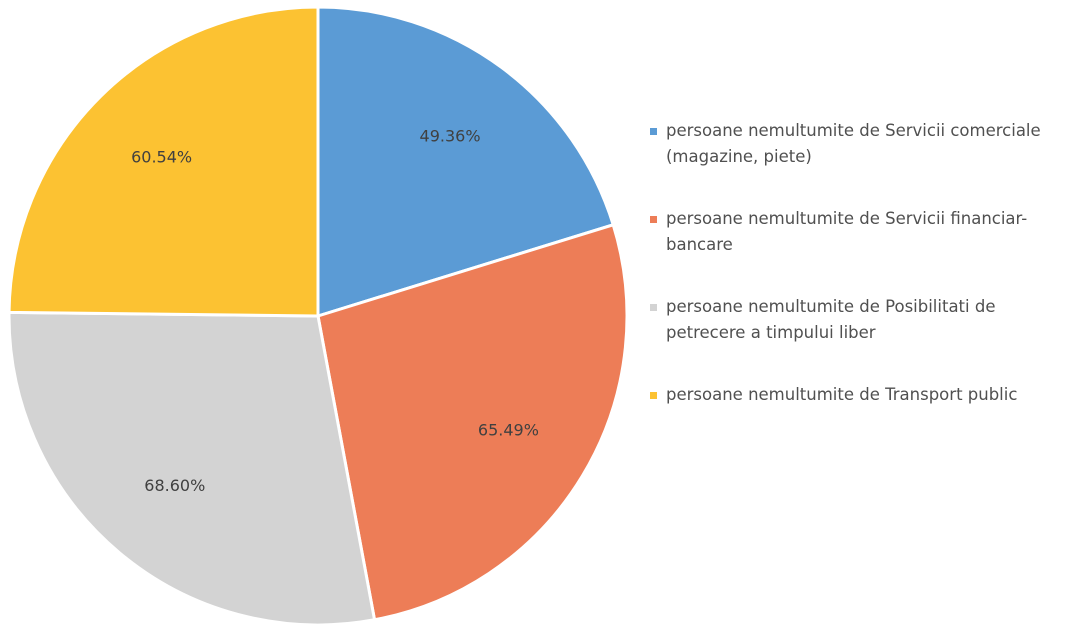 Image resolution: width=1087 pixels, height=625 pixels. What do you see at coordinates (450, 135) in the screenshot?
I see `data-label: 49.36%` at bounding box center [450, 135].